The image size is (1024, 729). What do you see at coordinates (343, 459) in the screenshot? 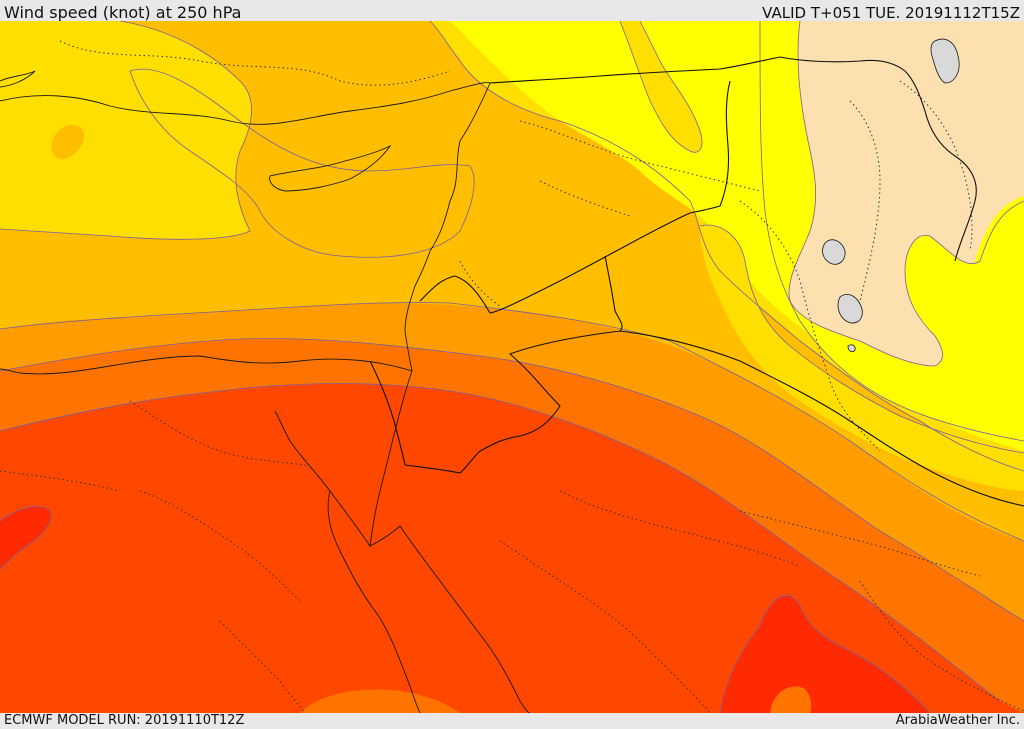
I see `coastline-gulf-suez` at bounding box center [343, 459].